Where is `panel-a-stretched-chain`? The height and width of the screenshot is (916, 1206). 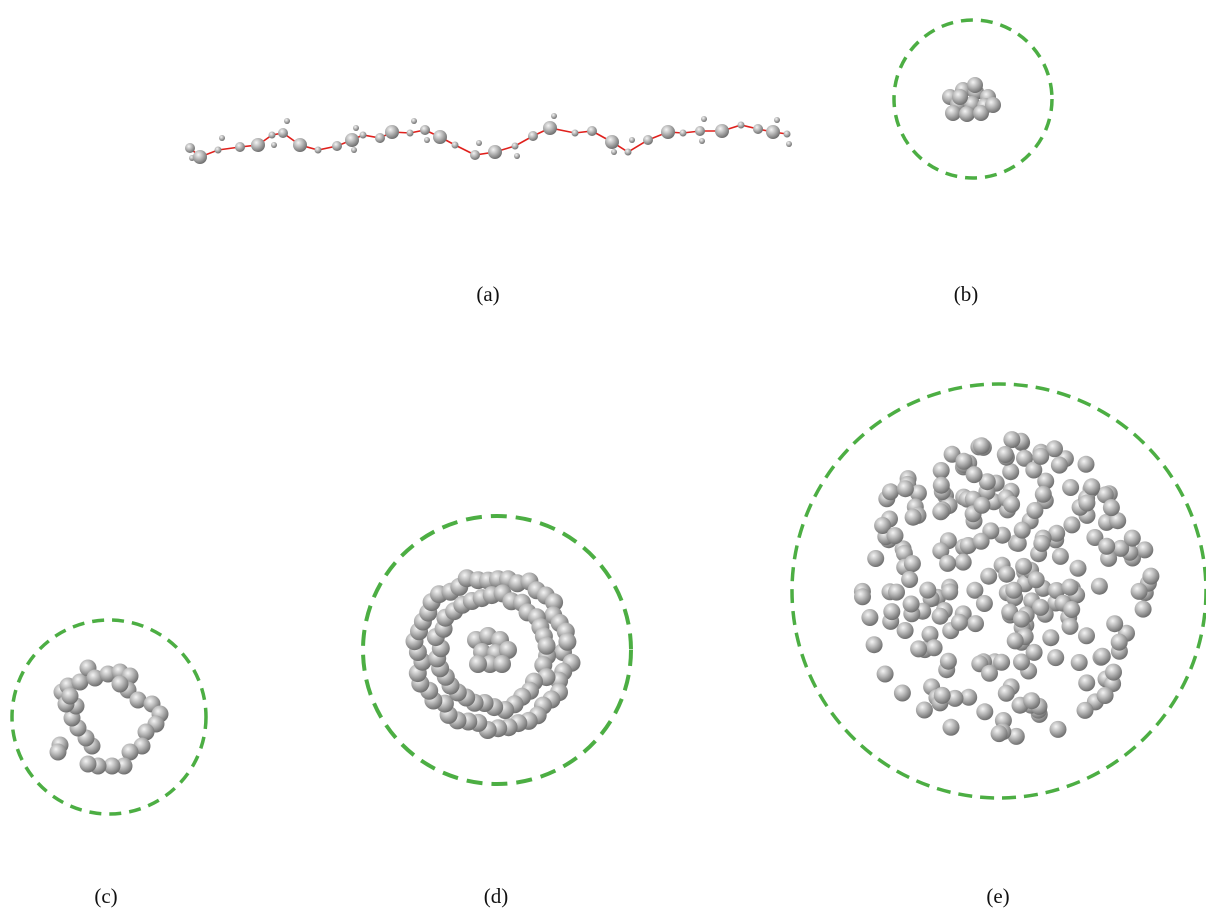
panel-a-stretched-chain is located at coordinates (488, 138).